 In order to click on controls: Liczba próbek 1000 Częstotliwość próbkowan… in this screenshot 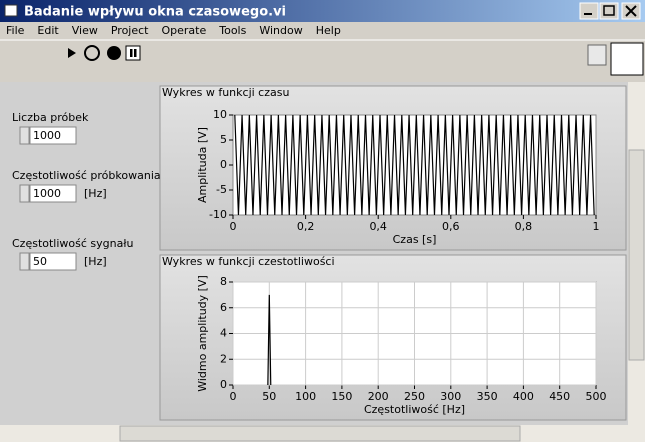, I will do `click(86, 191)`.